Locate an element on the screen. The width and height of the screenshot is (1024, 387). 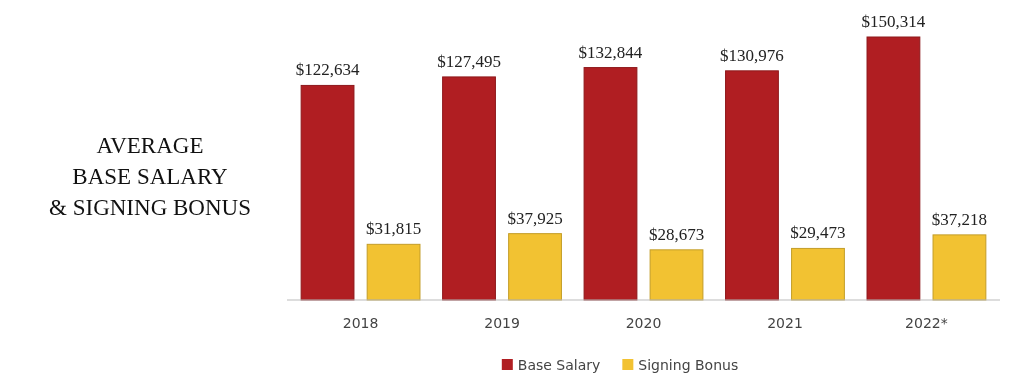
data-label: $31,815 is located at coordinates (393, 229).